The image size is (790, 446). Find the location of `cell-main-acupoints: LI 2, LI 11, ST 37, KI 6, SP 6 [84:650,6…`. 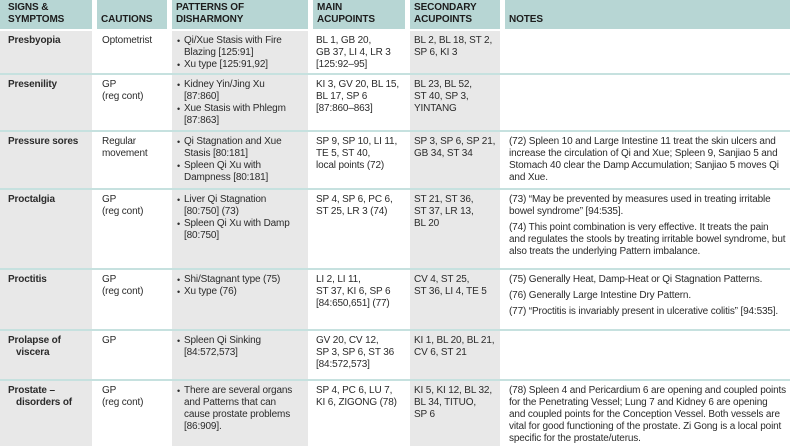

cell-main-acupoints: LI 2, LI 11, ST 37, KI 6, SP 6 [84:650,6… is located at coordinates (353, 291).